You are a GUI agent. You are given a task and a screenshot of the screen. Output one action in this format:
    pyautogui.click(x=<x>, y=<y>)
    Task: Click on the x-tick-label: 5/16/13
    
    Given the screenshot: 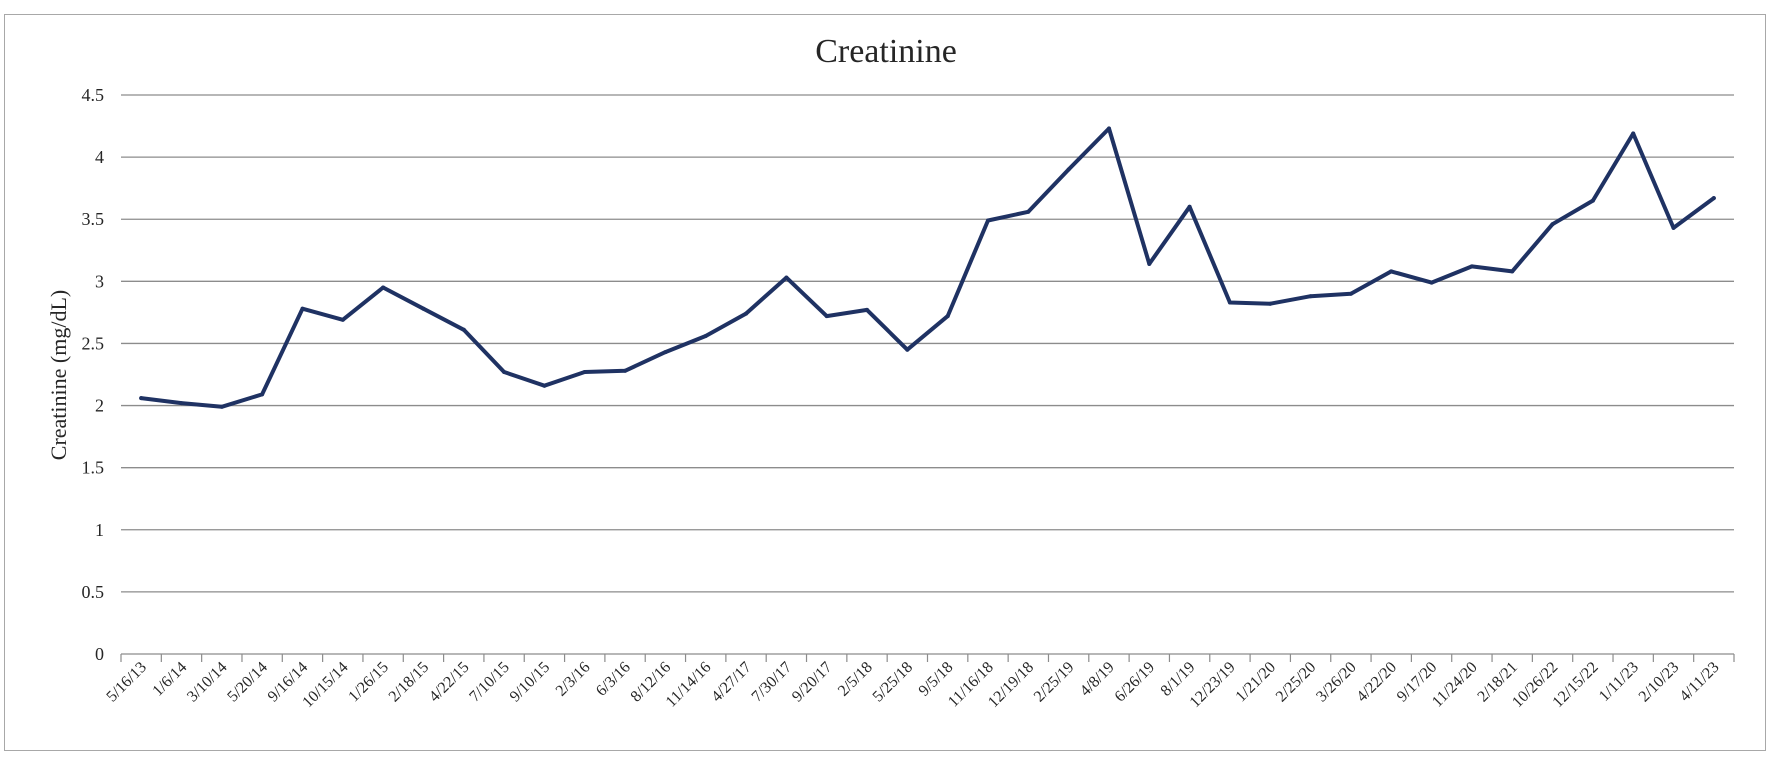 What is the action you would take?
    pyautogui.click(x=126, y=682)
    